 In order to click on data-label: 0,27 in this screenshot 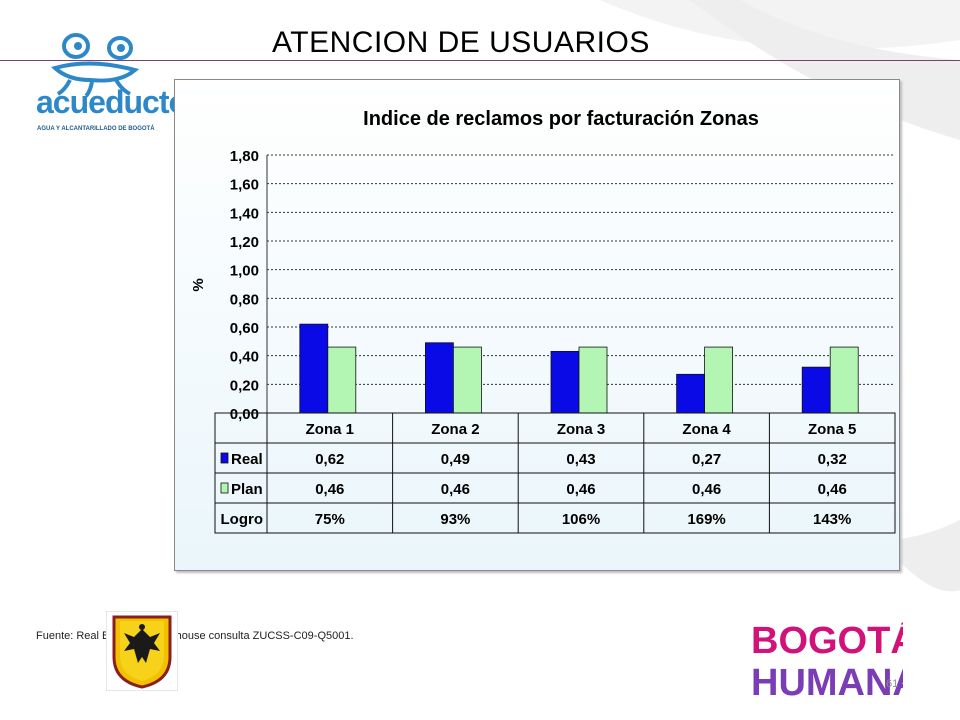, I will do `click(706, 459)`.